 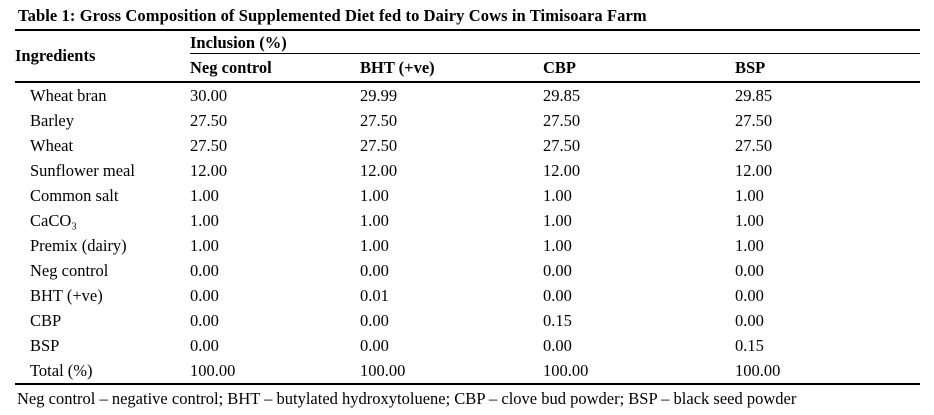 I want to click on table-row: Premix (dairy) 1.00 1.00 1.00 1.00, so click(x=467, y=245).